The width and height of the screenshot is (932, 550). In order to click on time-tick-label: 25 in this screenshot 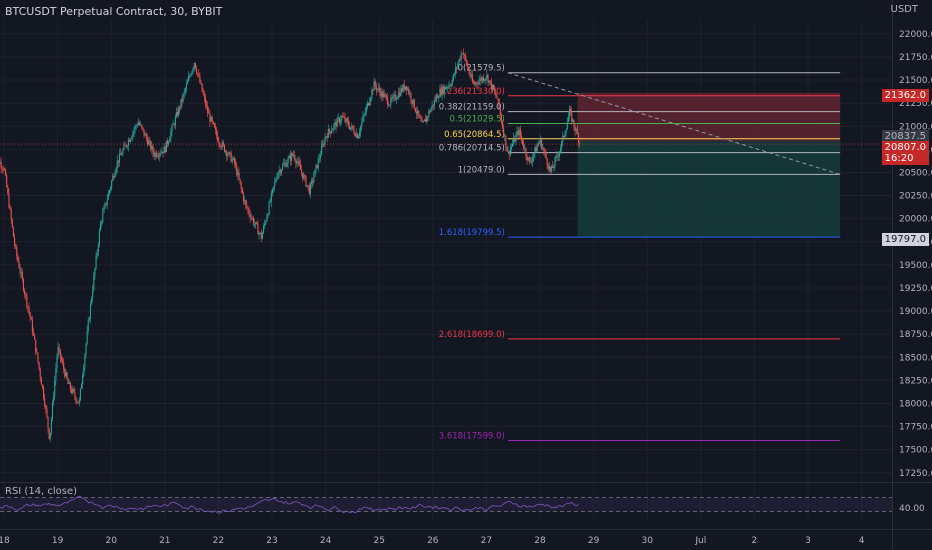, I will do `click(378, 541)`.